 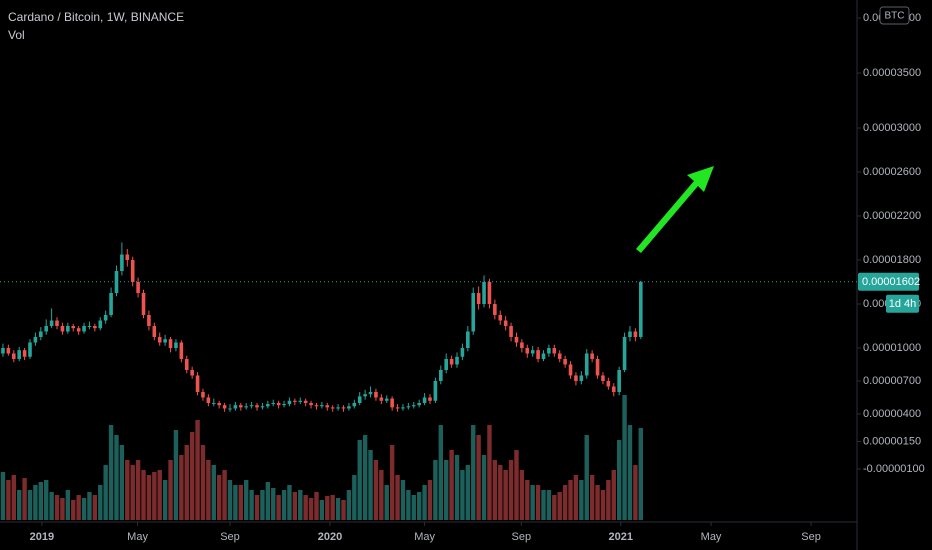 I want to click on y-tick-label: 0.00003500, so click(x=892, y=73).